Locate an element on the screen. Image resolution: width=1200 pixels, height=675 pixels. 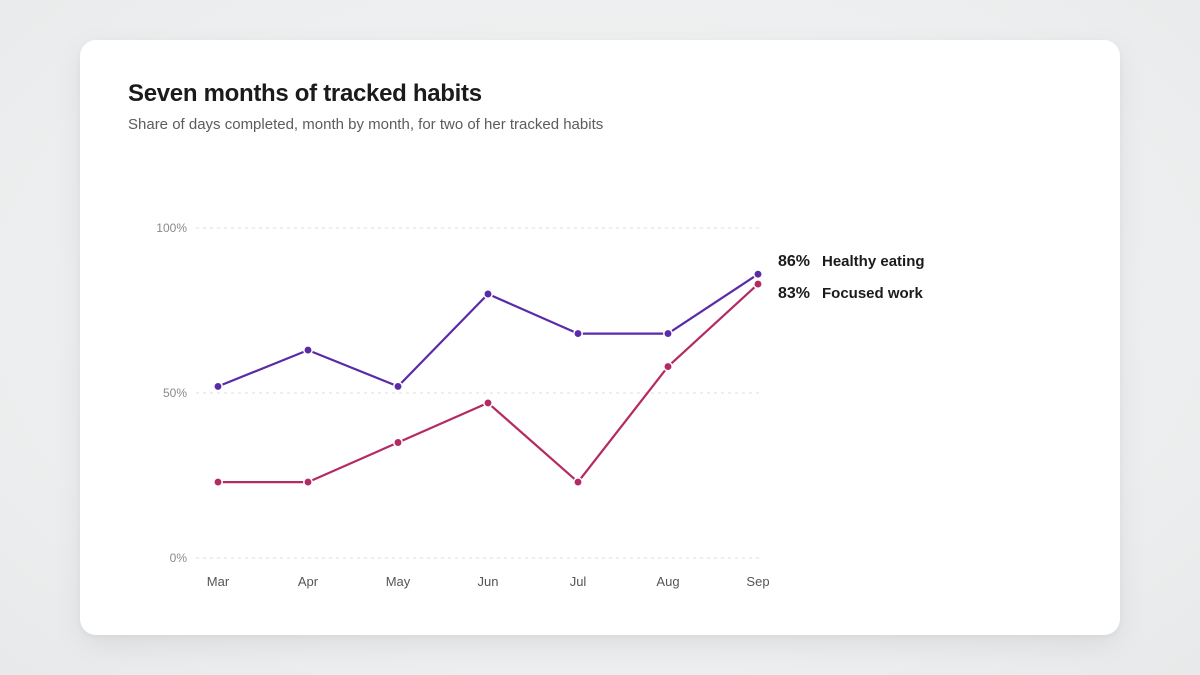
y-tick-label: 0% is located at coordinates (179, 558).